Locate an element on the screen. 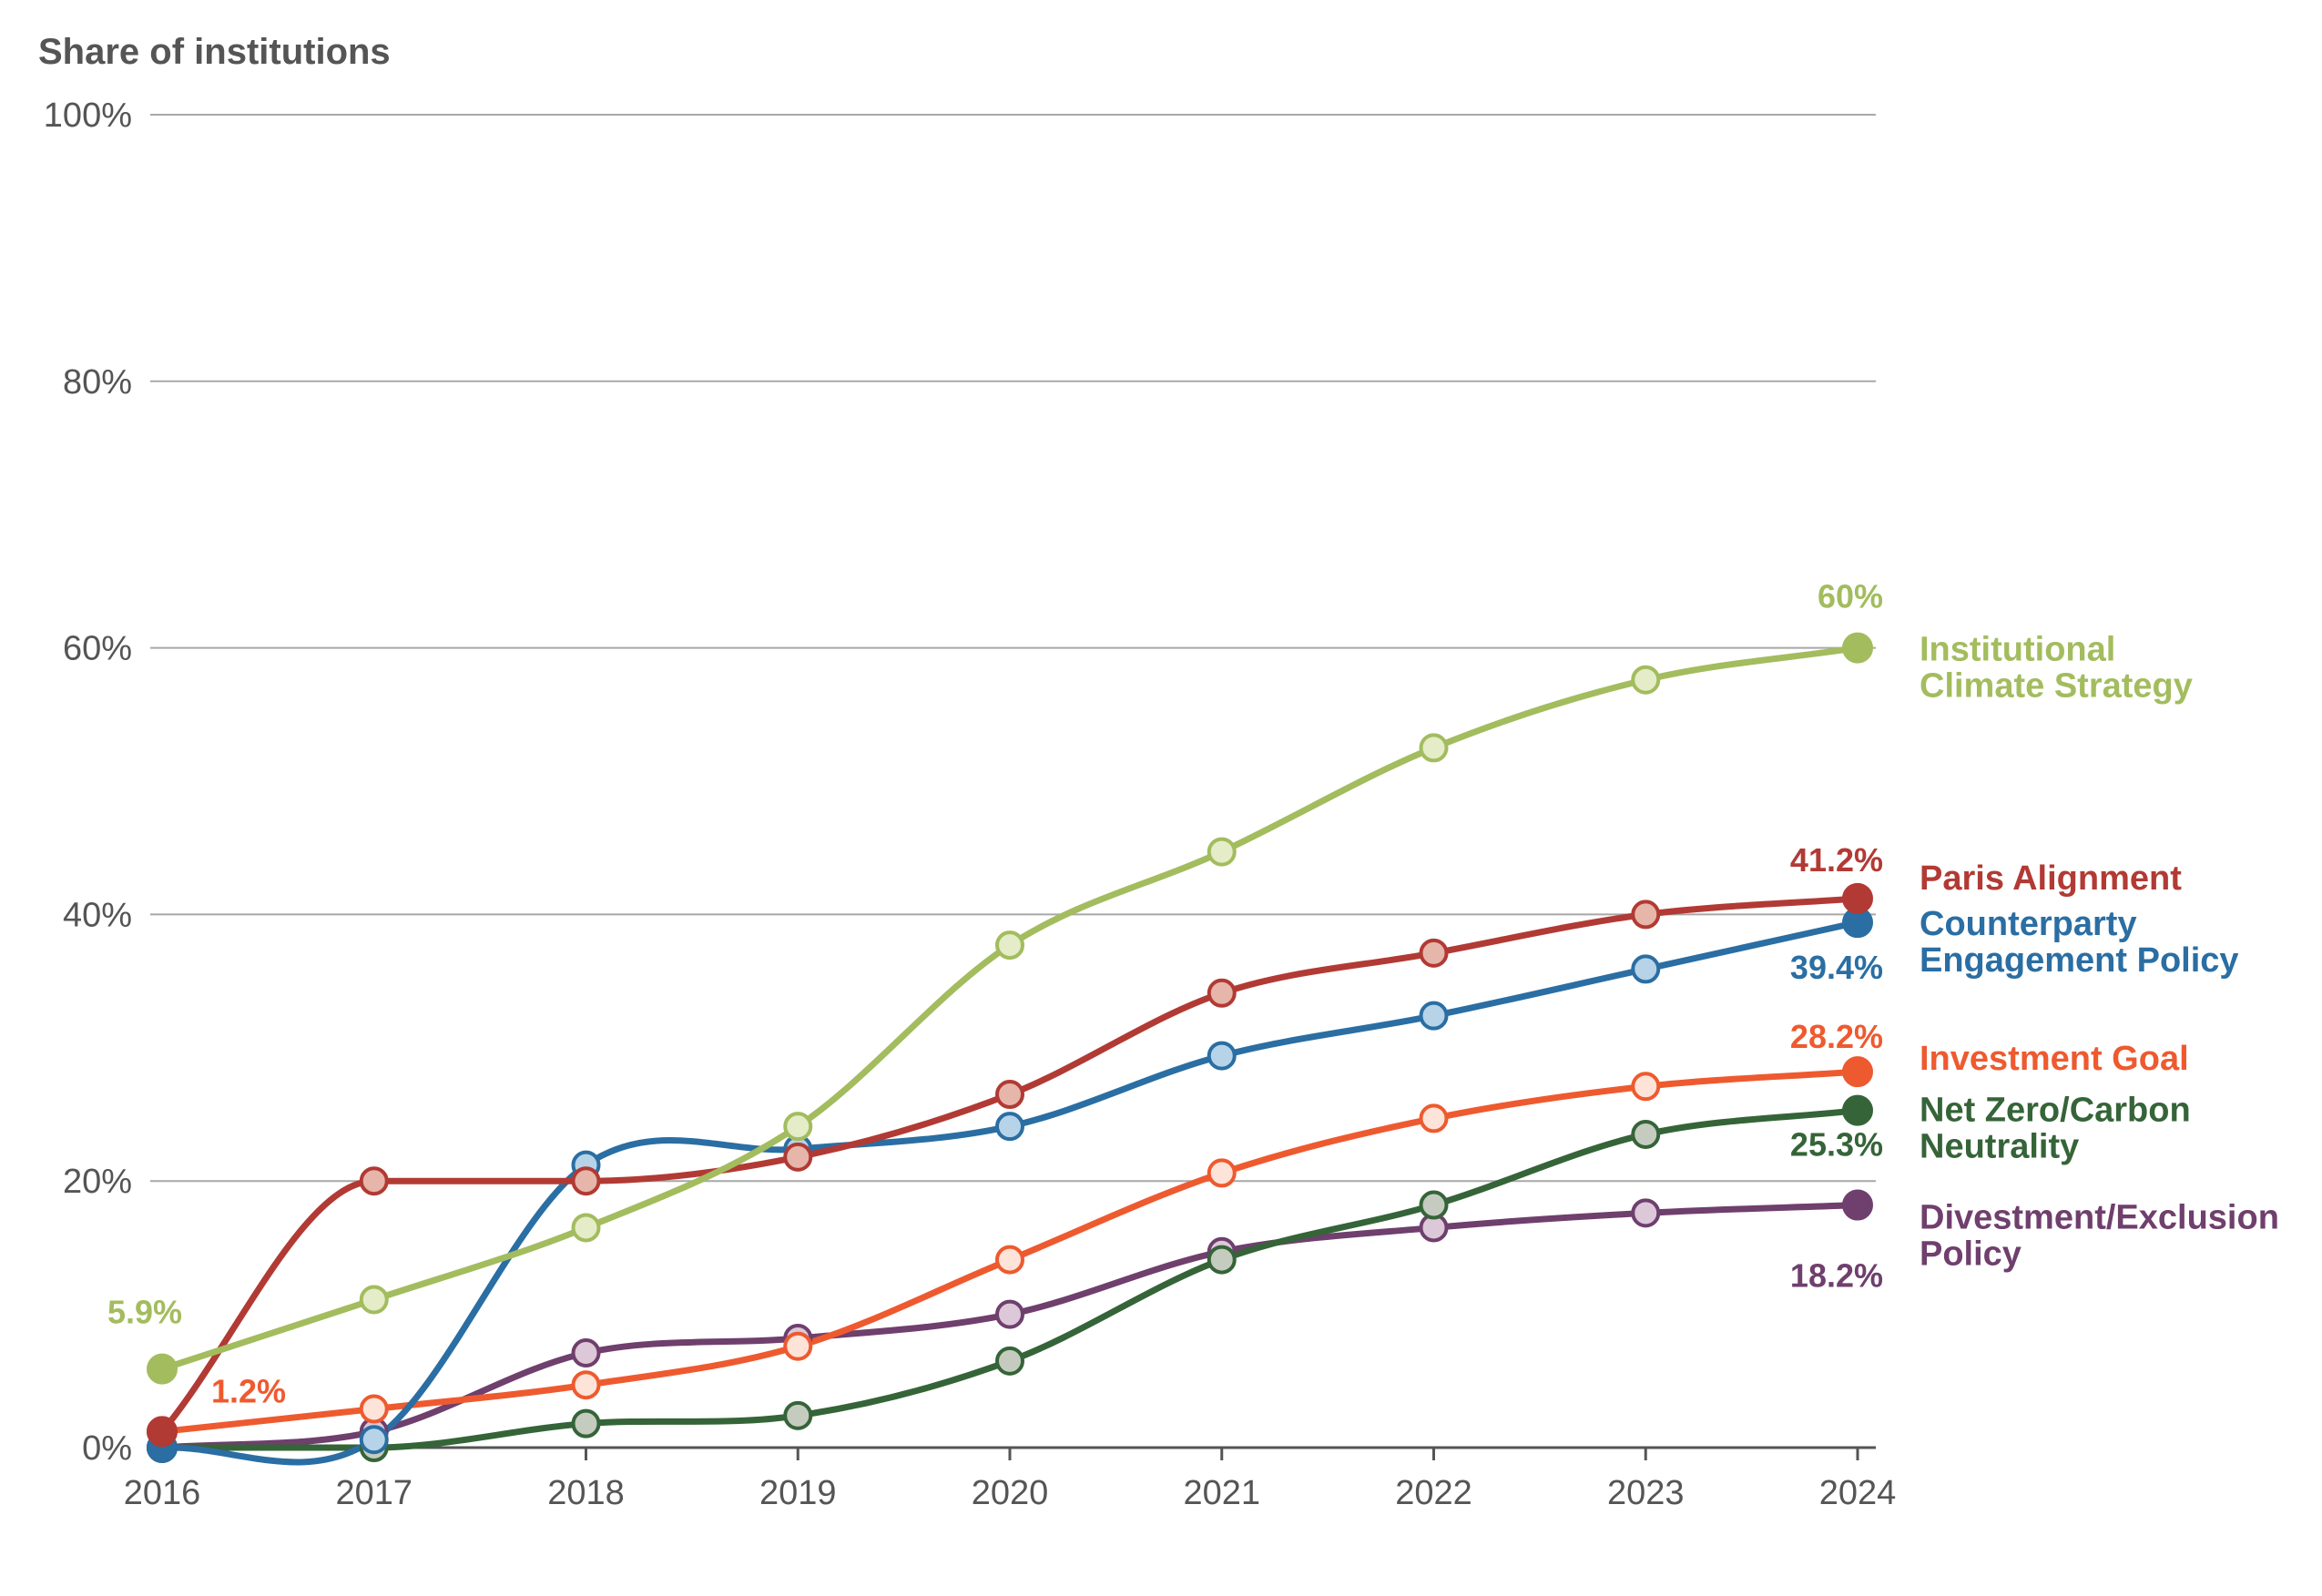 The width and height of the screenshot is (2322, 1596). y-tick-label: 60% is located at coordinates (98, 649).